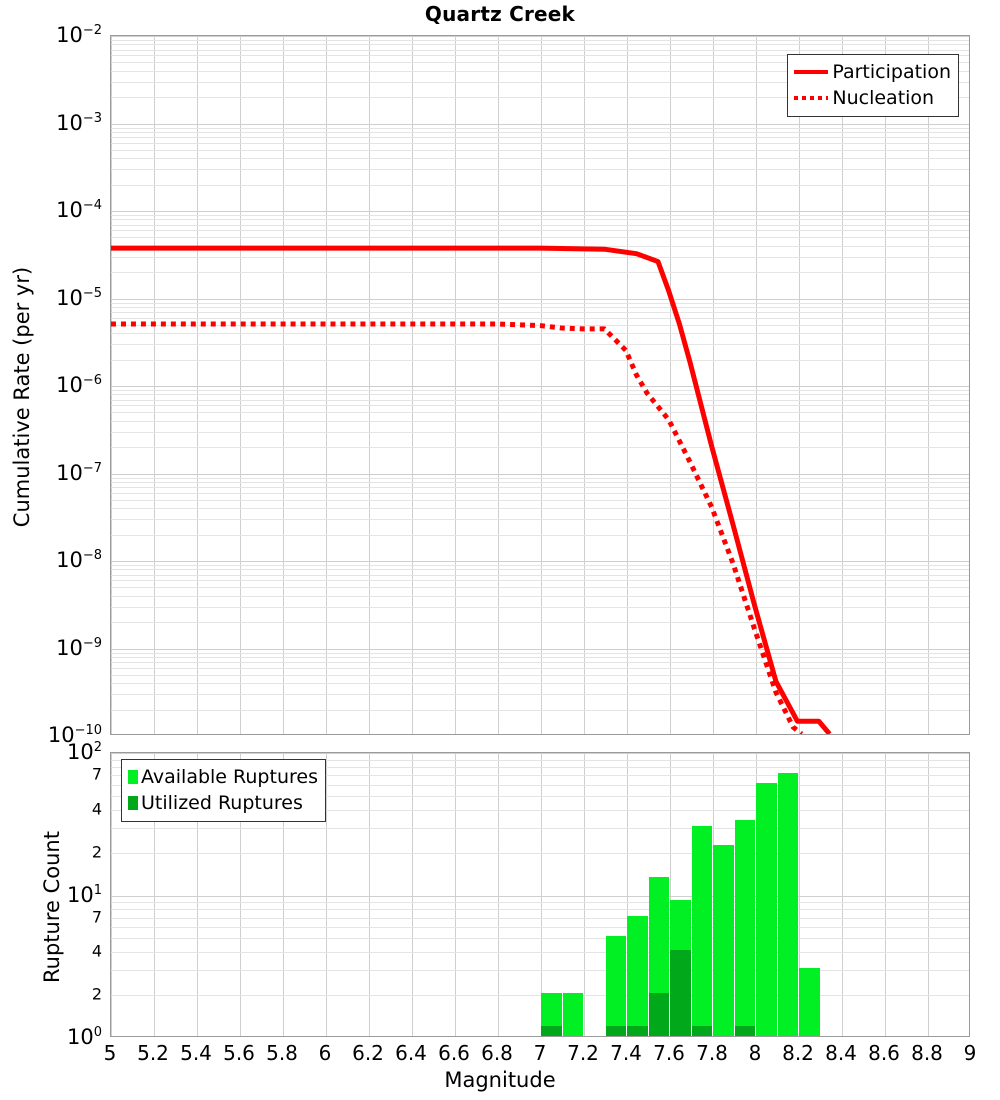  I want to click on top-legend: Participation Nucleation, so click(873, 85).